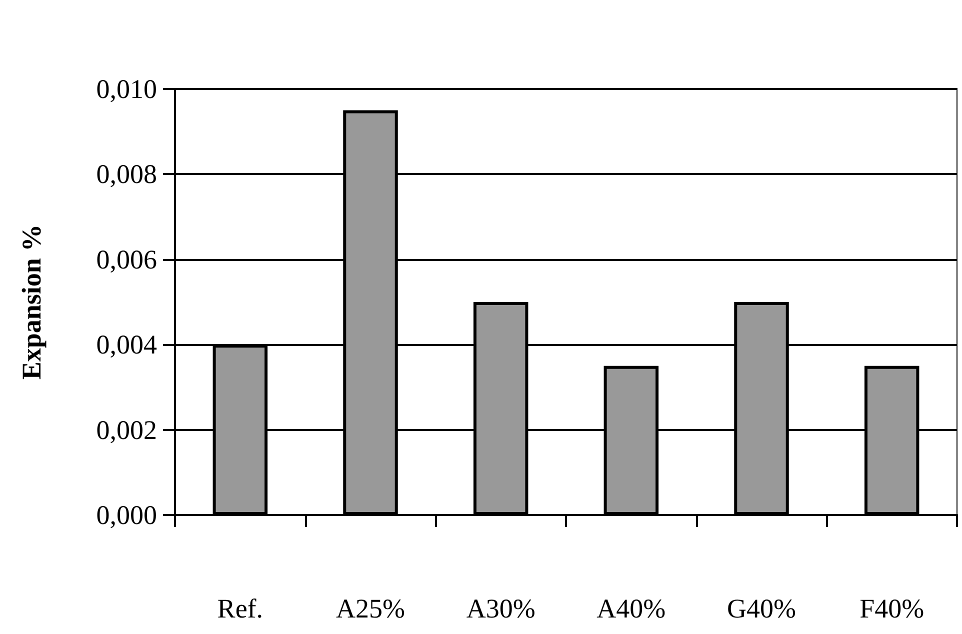 The width and height of the screenshot is (962, 634). I want to click on y-tick-label: 0,008, so click(126, 174).